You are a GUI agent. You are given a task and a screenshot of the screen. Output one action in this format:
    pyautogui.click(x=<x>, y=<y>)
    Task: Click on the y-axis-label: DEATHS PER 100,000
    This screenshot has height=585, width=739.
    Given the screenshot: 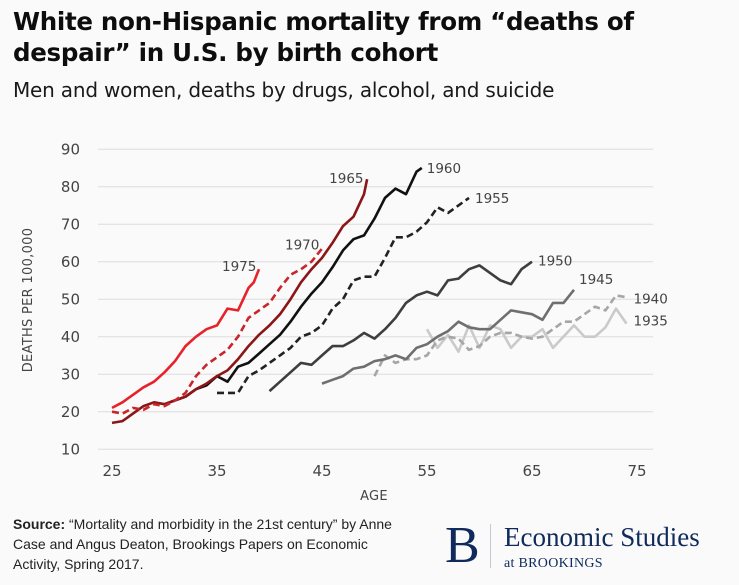 What is the action you would take?
    pyautogui.click(x=28, y=300)
    